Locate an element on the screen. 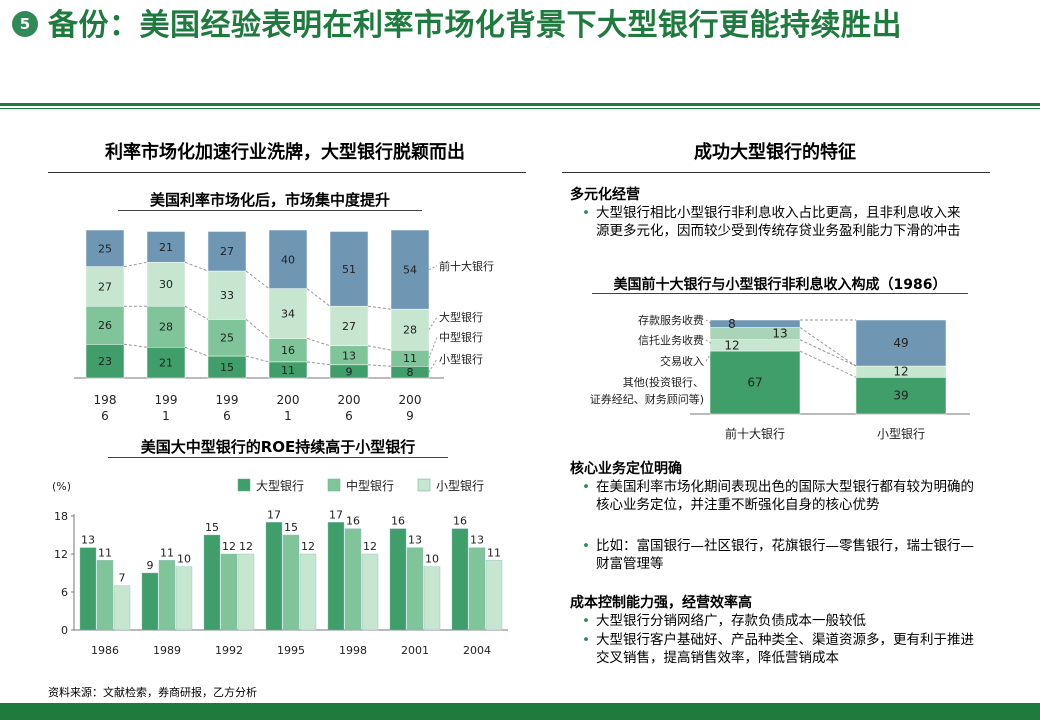  x-tick-label: 2004 is located at coordinates (477, 650).